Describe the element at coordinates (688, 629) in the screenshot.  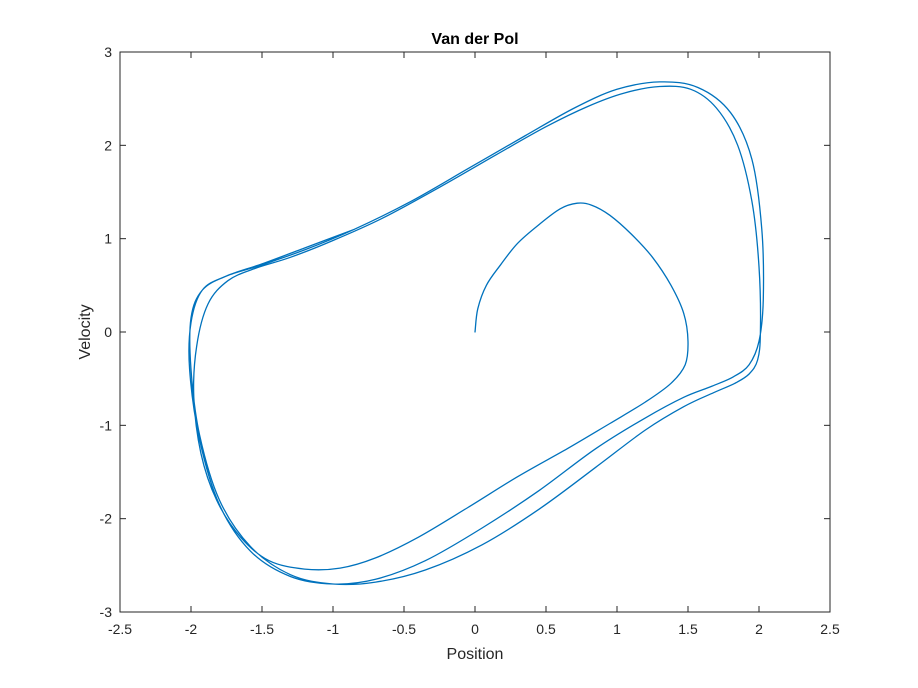
I see `x-tick-label: 1.5` at that location.